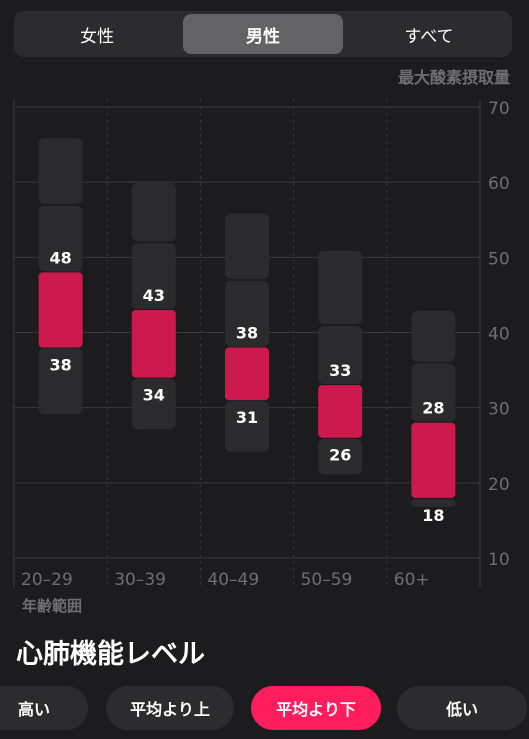 Image resolution: width=529 pixels, height=739 pixels. What do you see at coordinates (499, 485) in the screenshot?
I see `y-tick-label: 20` at bounding box center [499, 485].